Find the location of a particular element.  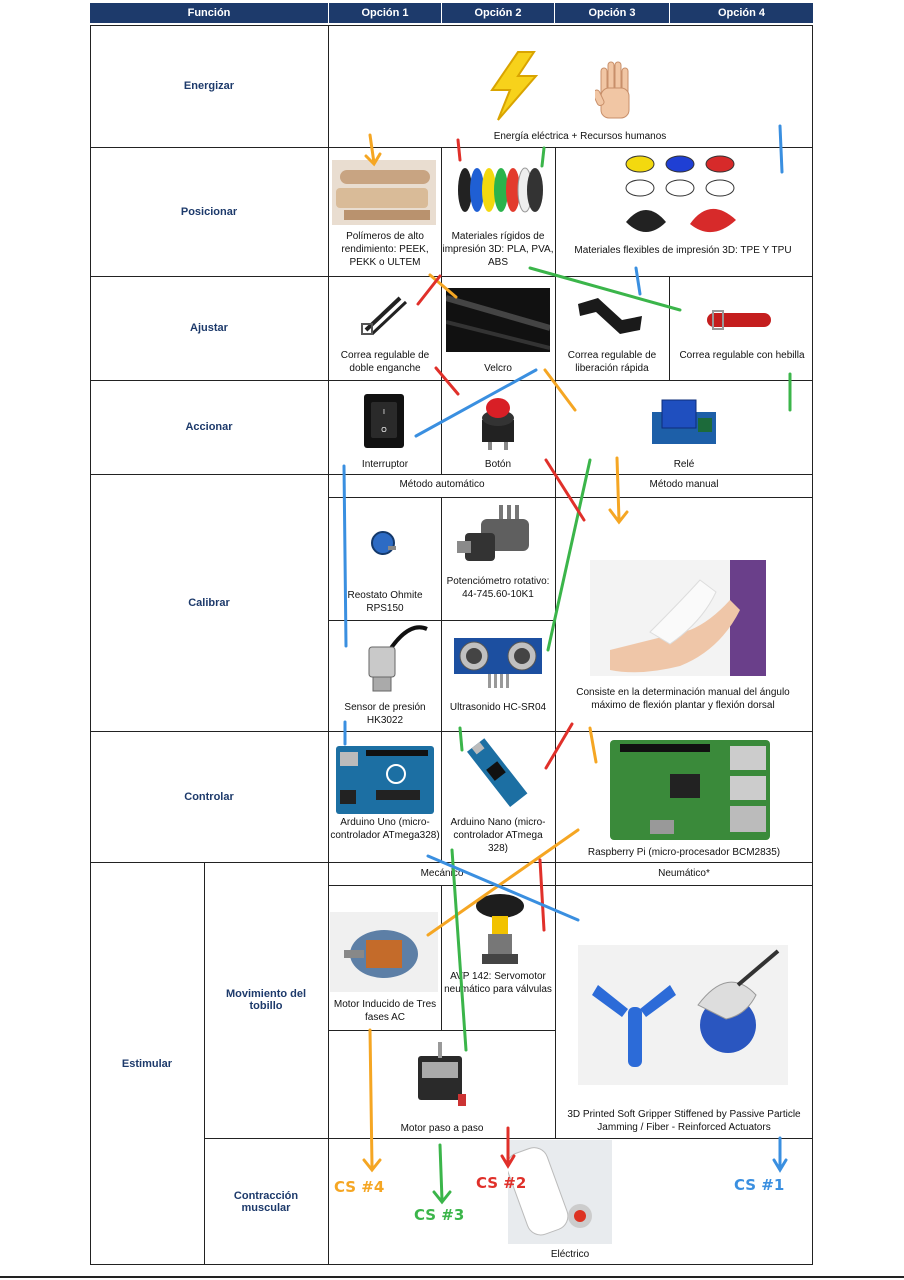

header-funcion-label: Función is located at coordinates (209, 13).